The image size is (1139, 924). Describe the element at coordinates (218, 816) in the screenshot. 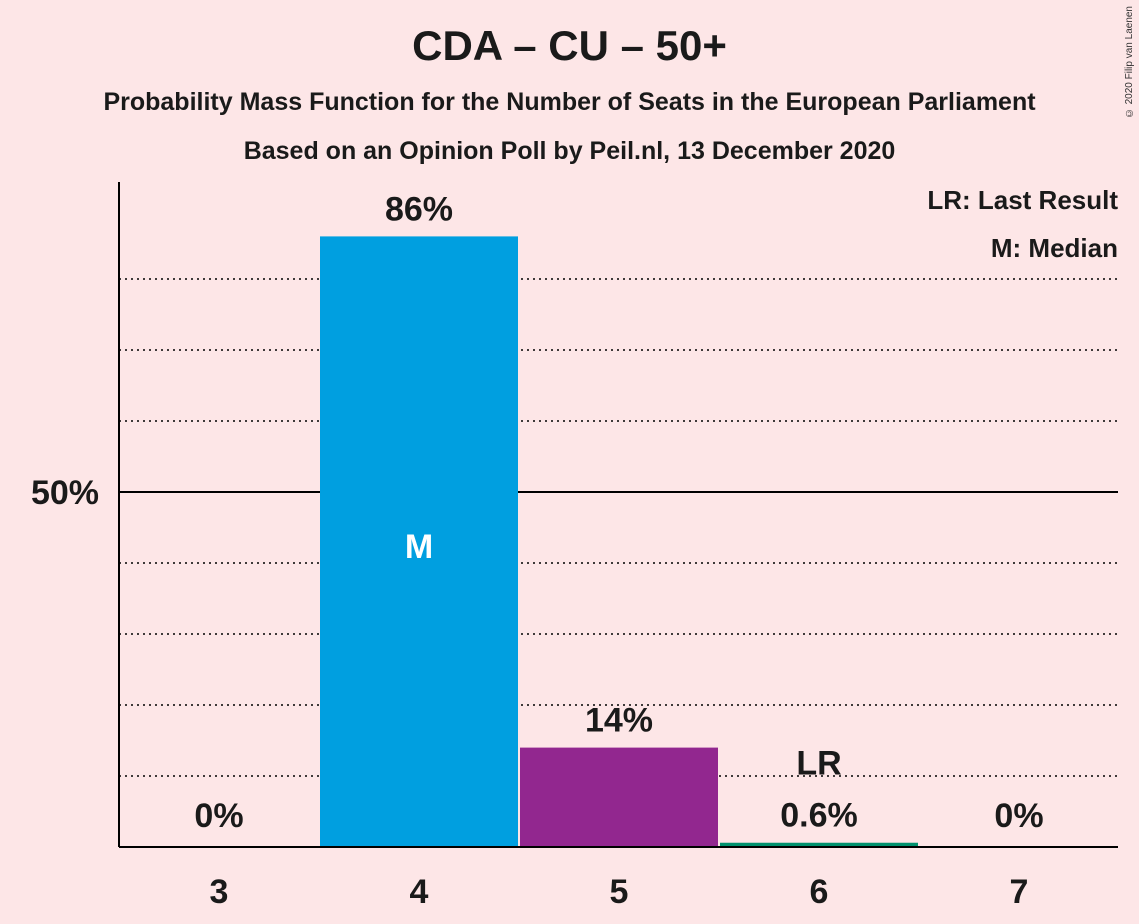

I see `value-label-3: 0%` at that location.